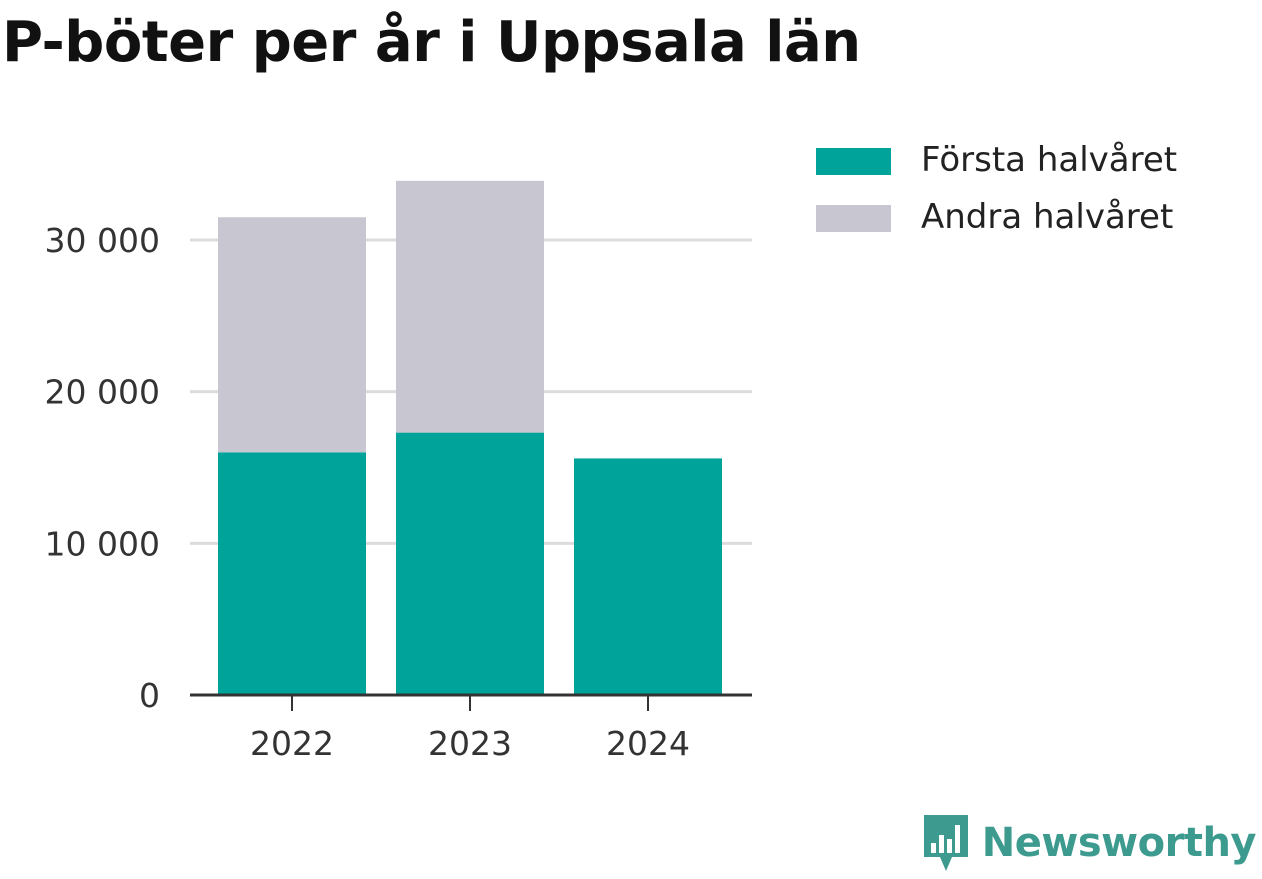  What do you see at coordinates (102, 392) in the screenshot?
I see `y-tick-label: 20 000` at bounding box center [102, 392].